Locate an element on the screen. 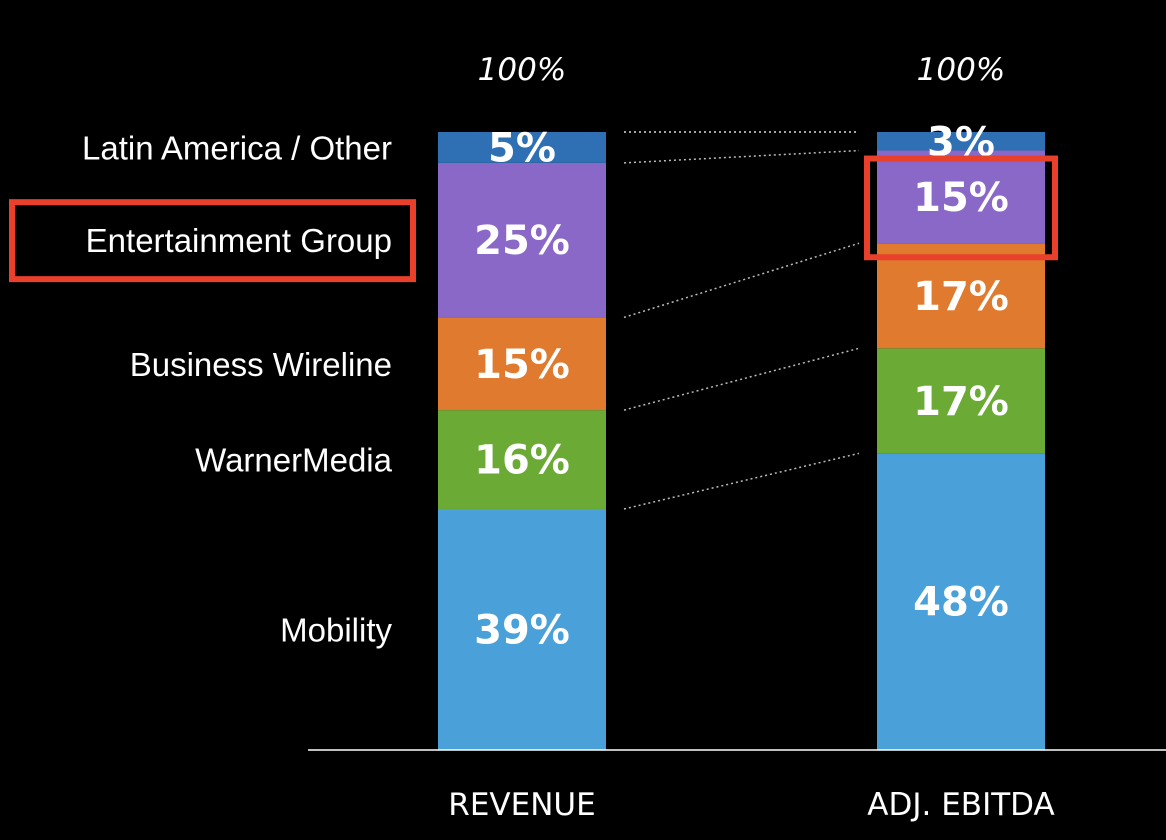  bar-adj-ebitda-entertainment-group is located at coordinates (961, 197).